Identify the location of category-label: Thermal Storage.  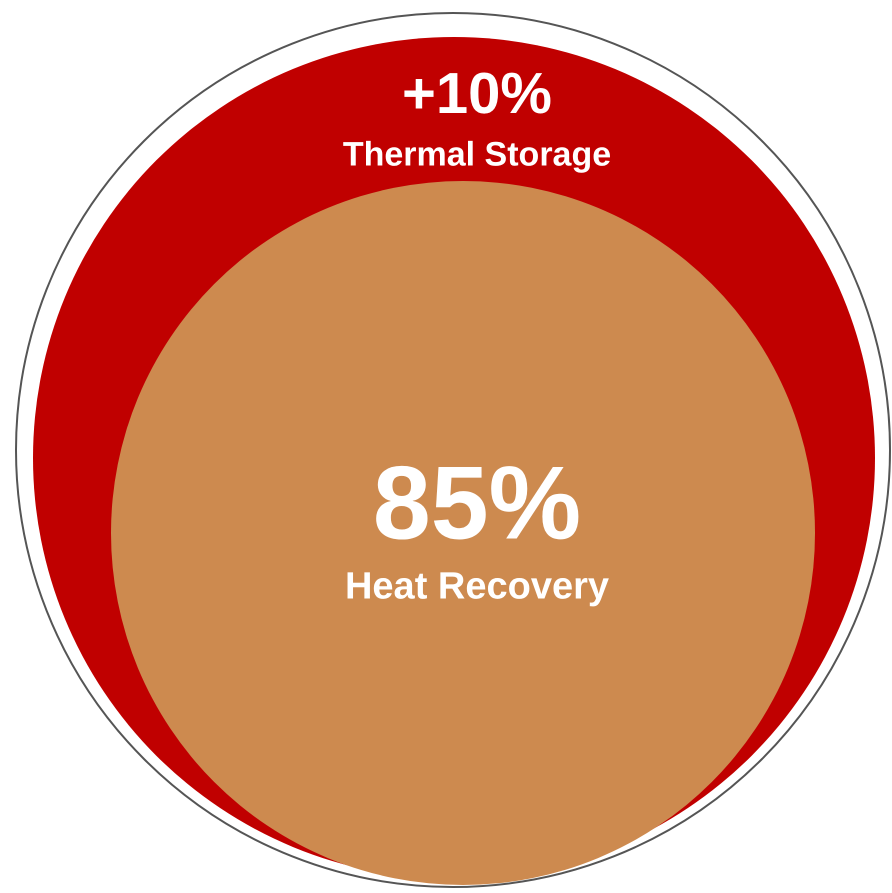
(477, 154).